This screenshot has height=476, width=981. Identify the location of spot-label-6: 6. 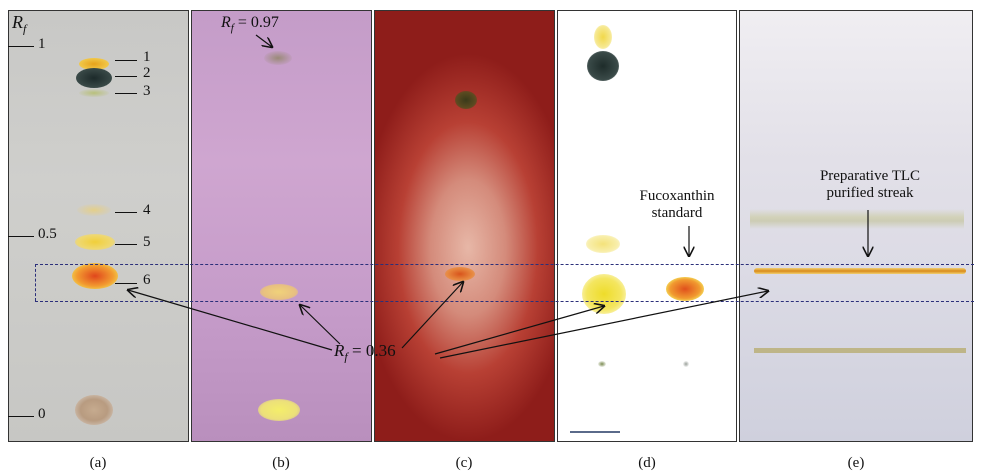
(147, 280).